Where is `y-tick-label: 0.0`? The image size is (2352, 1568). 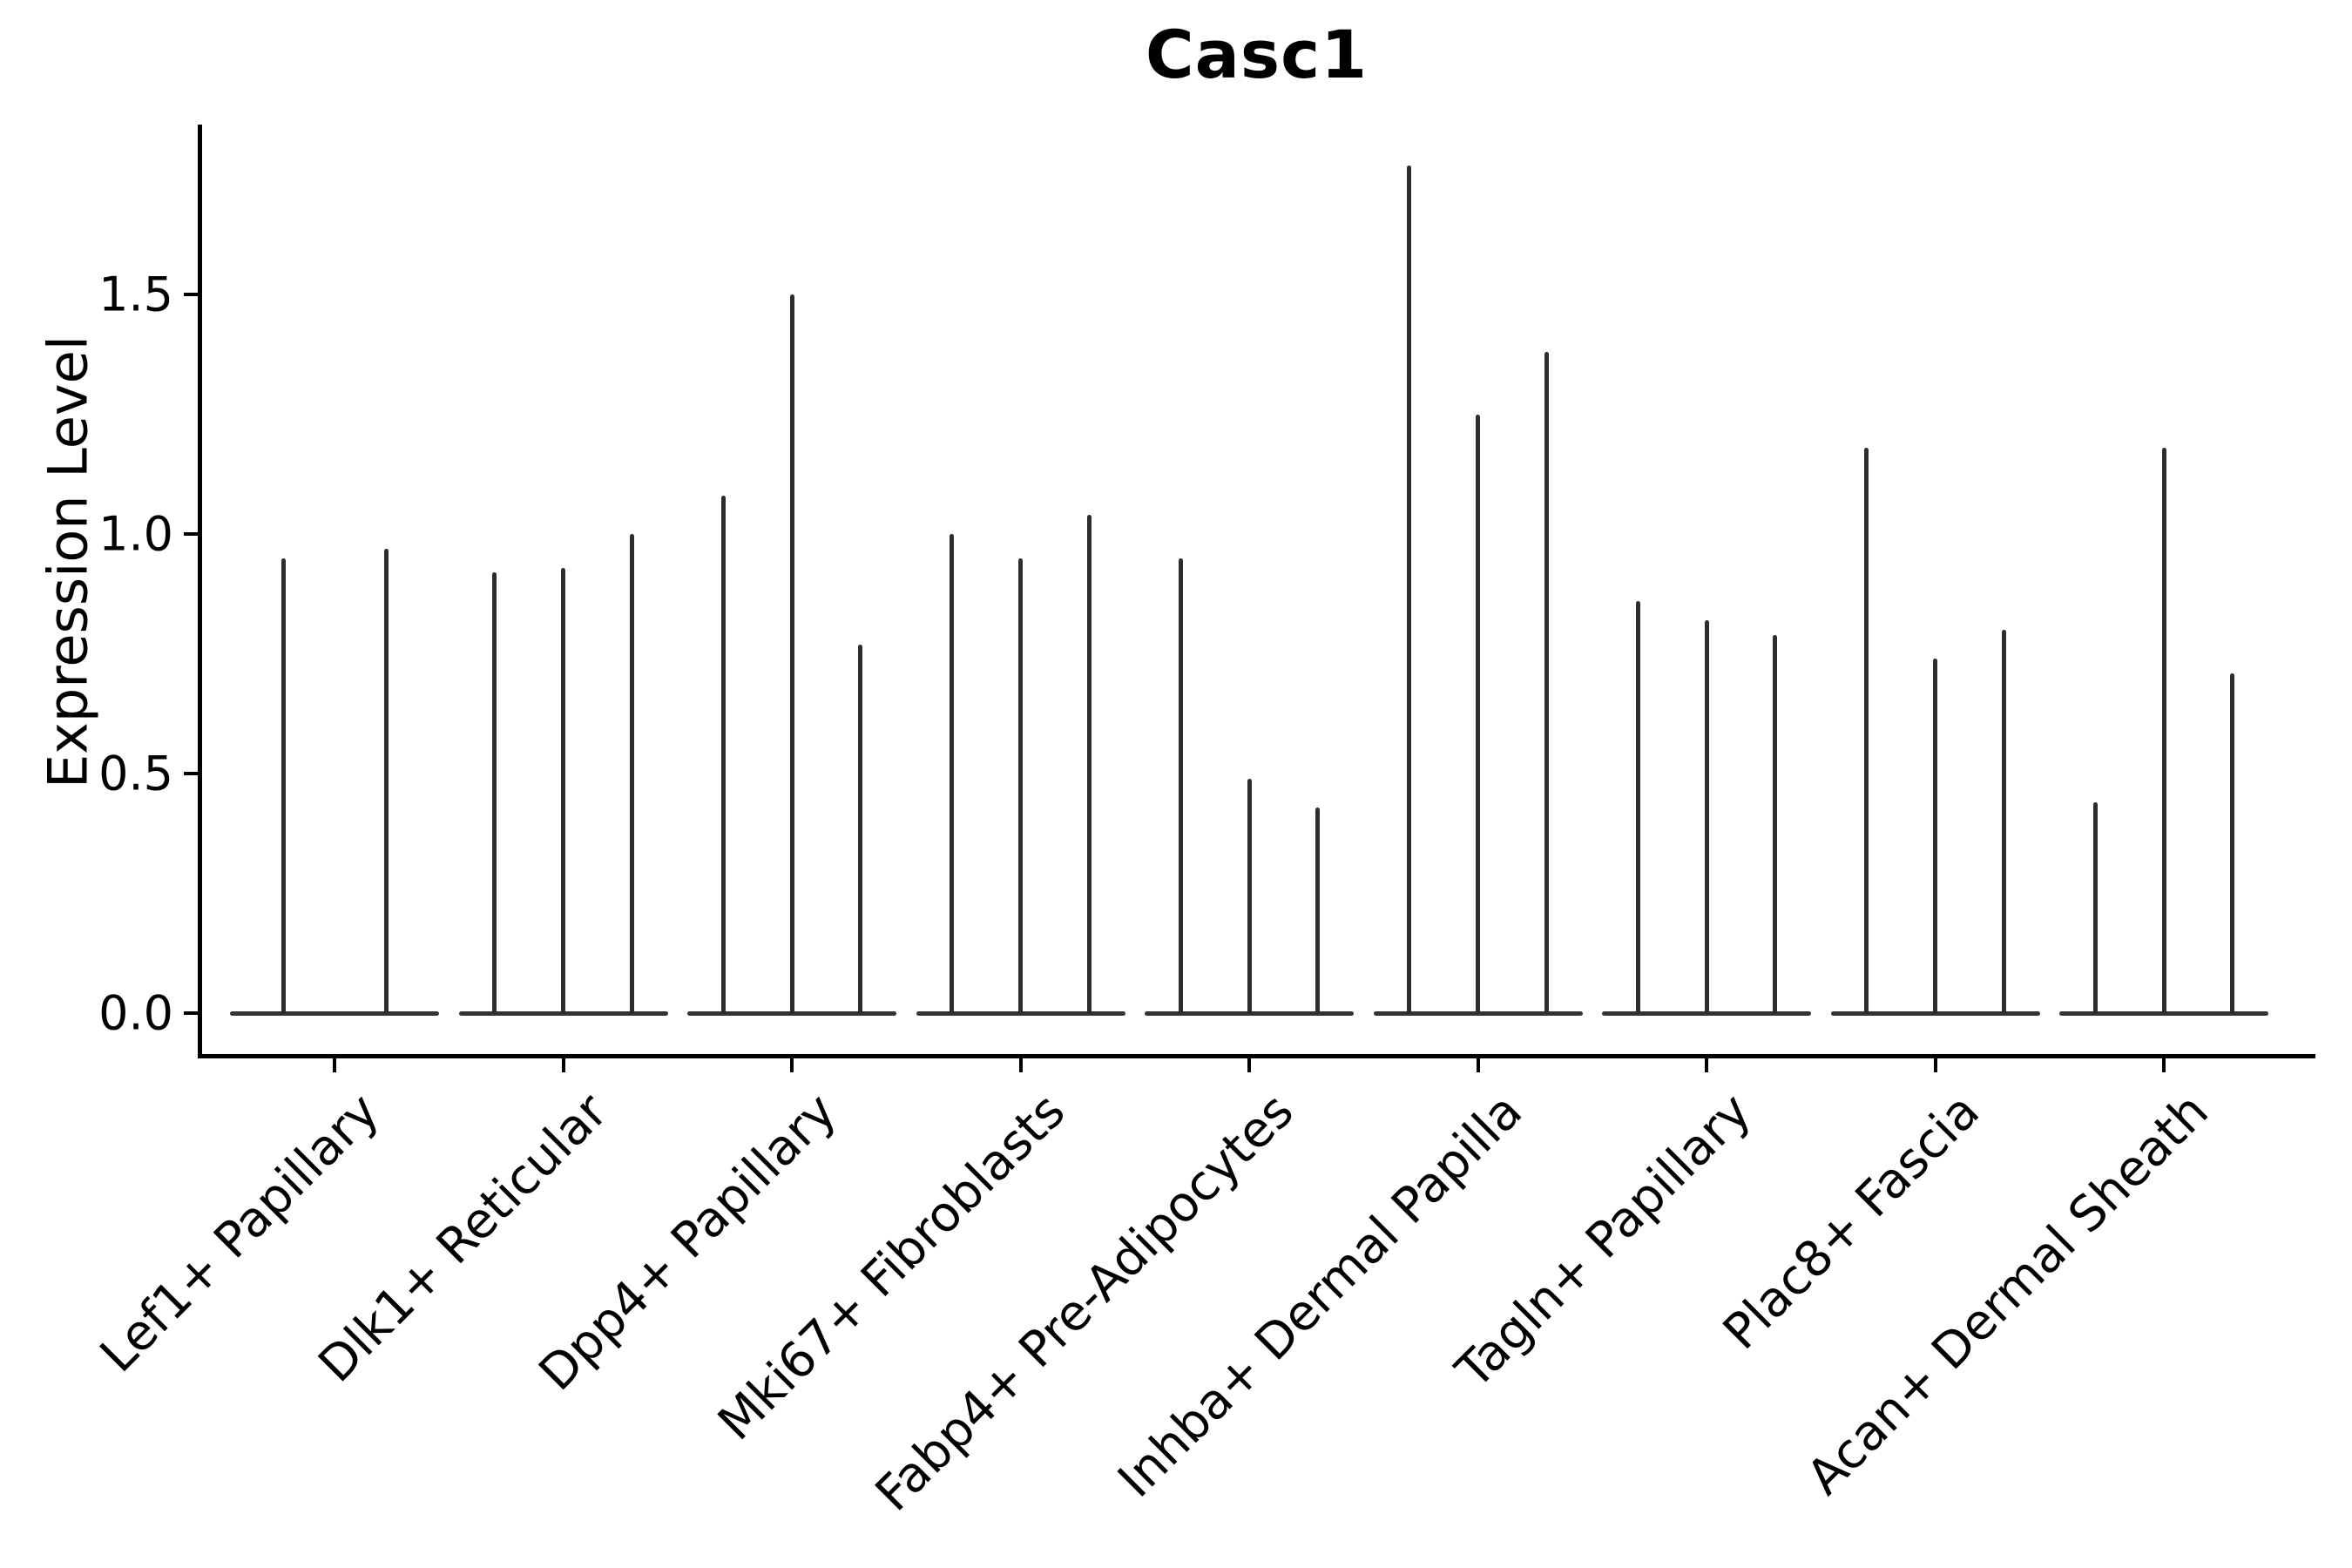 y-tick-label: 0.0 is located at coordinates (135, 1013).